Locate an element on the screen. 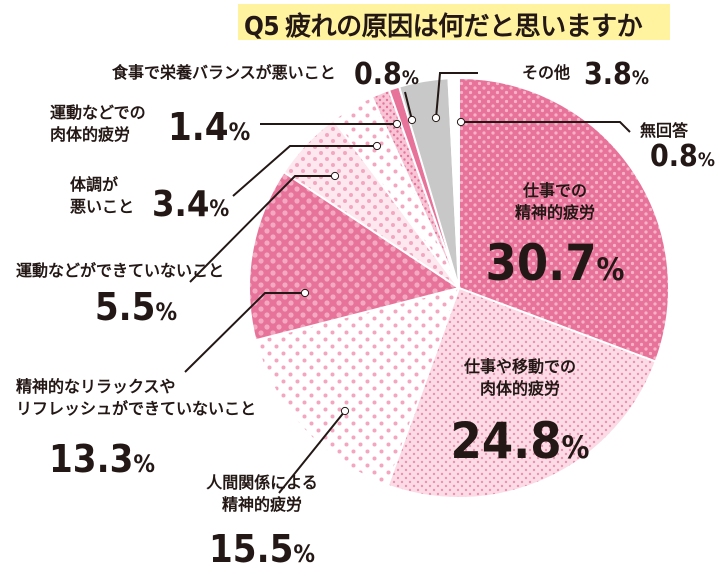 This screenshot has width=727, height=572. value-label: 15.5% is located at coordinates (262, 549).